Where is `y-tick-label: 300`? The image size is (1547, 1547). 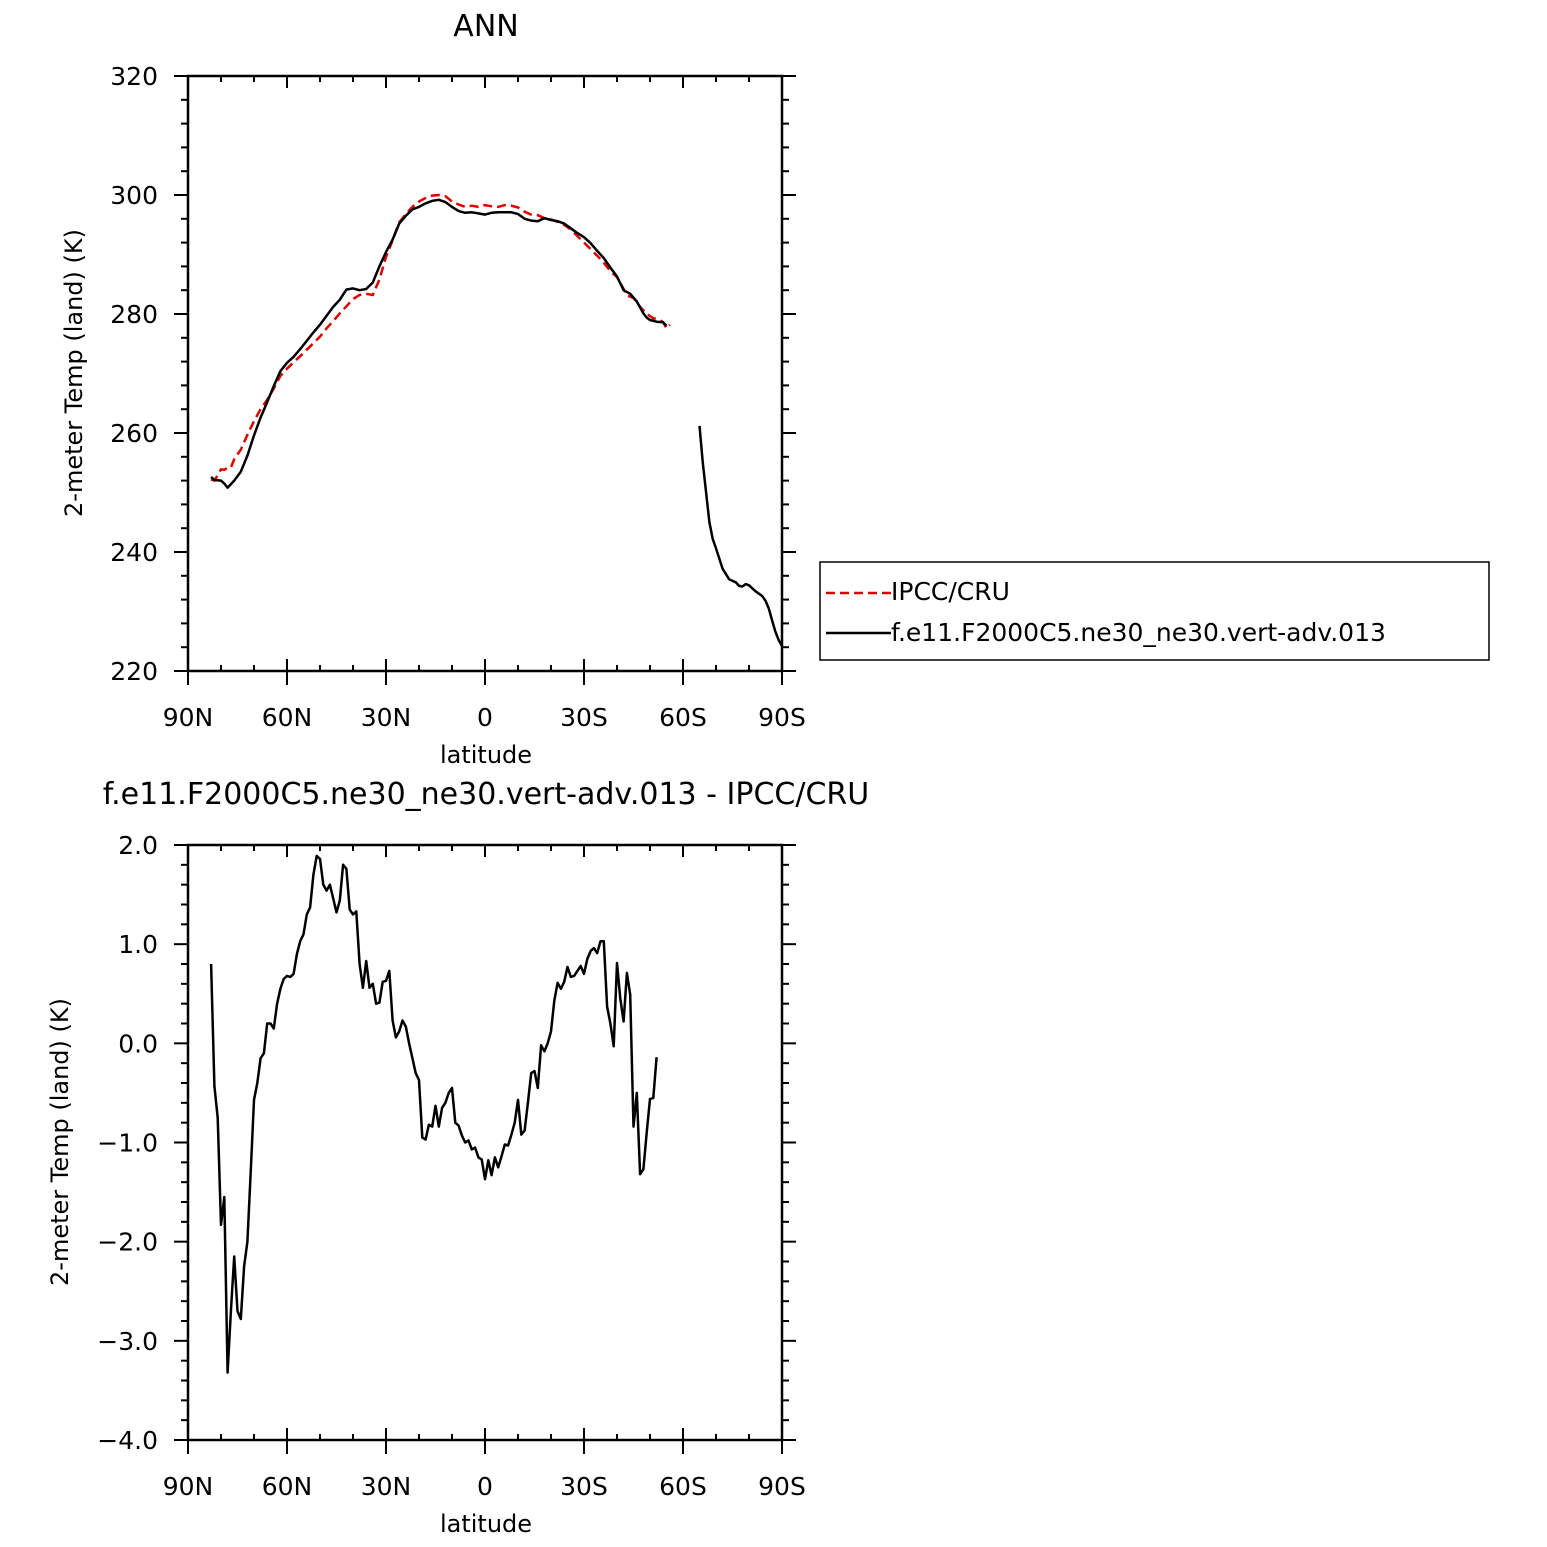
y-tick-label: 300 is located at coordinates (134, 195).